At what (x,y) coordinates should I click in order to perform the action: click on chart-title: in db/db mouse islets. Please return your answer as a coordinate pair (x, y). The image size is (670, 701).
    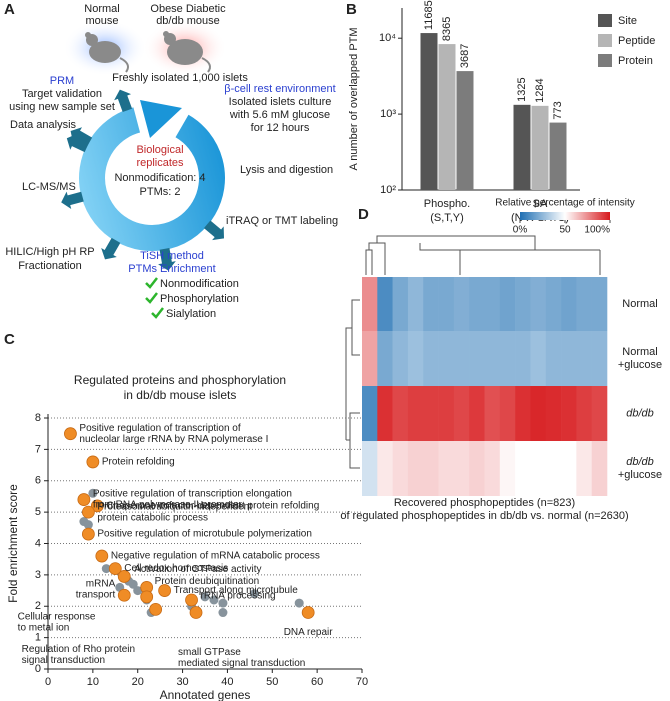
    Looking at the image, I should click on (180, 395).